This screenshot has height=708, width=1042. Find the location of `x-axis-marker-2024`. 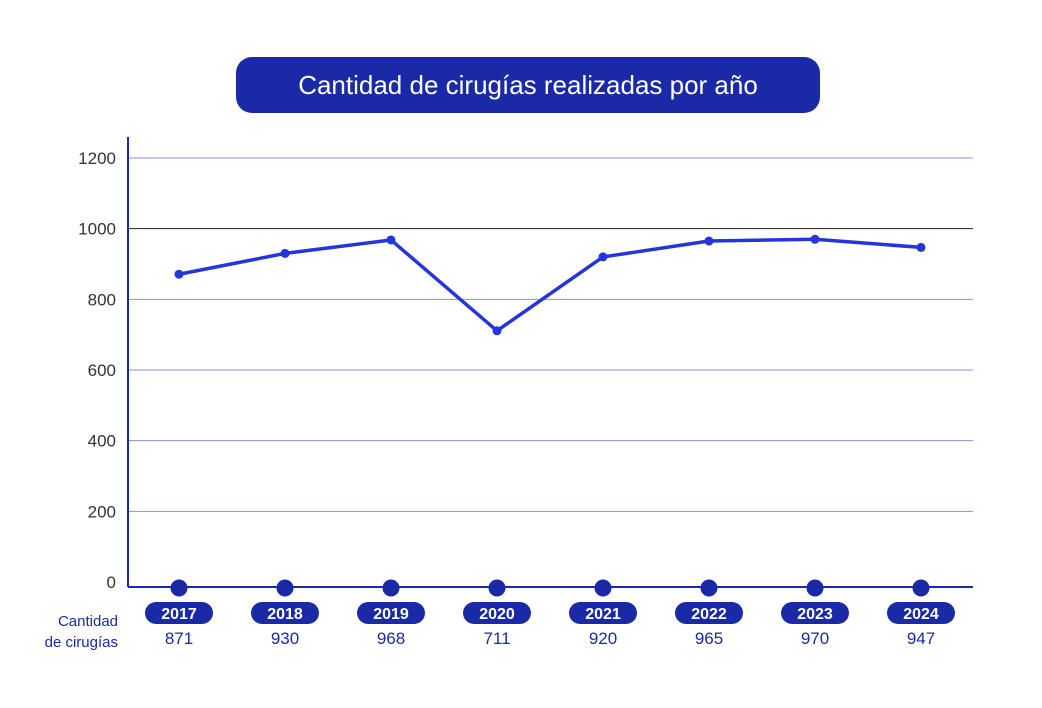

x-axis-marker-2024 is located at coordinates (921, 588).